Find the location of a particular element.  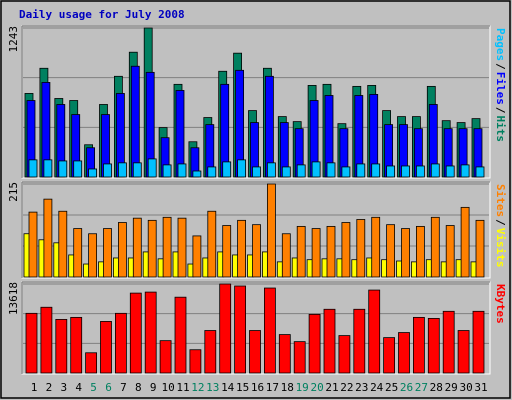

x-tick-label: 16 is located at coordinates (257, 387).